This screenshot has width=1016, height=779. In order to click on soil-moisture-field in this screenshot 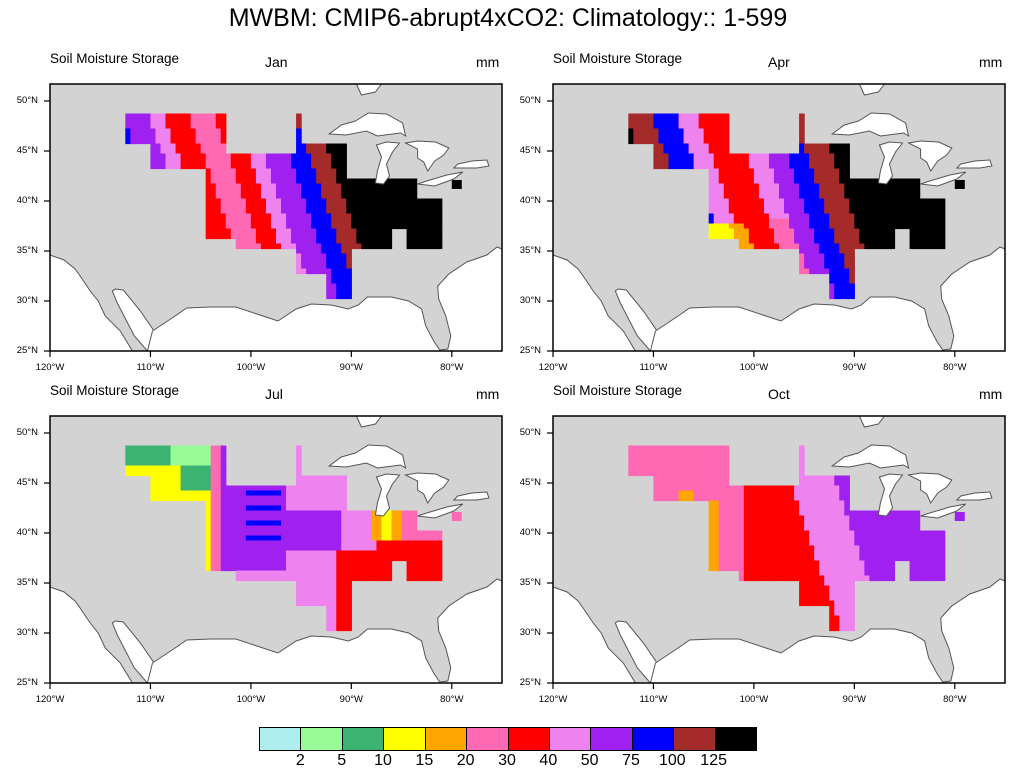, I will do `click(796, 206)`.